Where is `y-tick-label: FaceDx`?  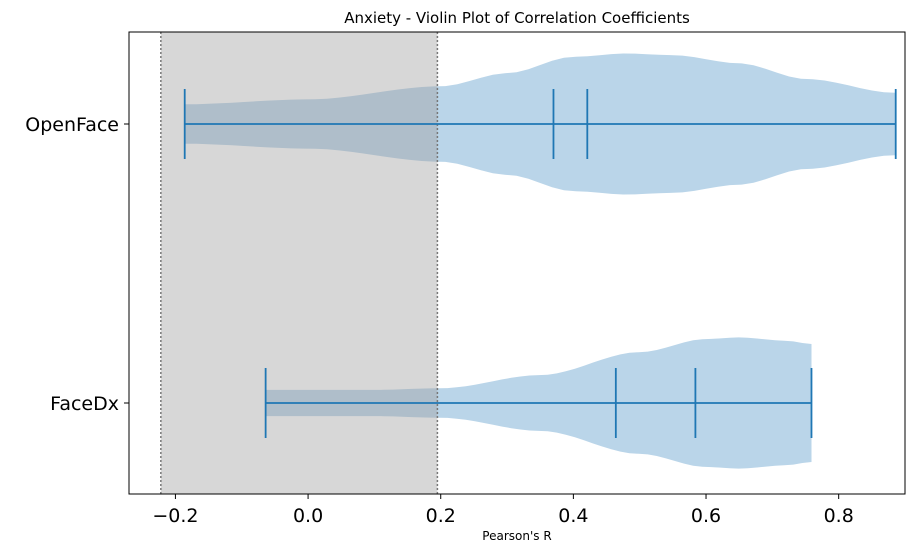
y-tick-label: FaceDx is located at coordinates (84, 404).